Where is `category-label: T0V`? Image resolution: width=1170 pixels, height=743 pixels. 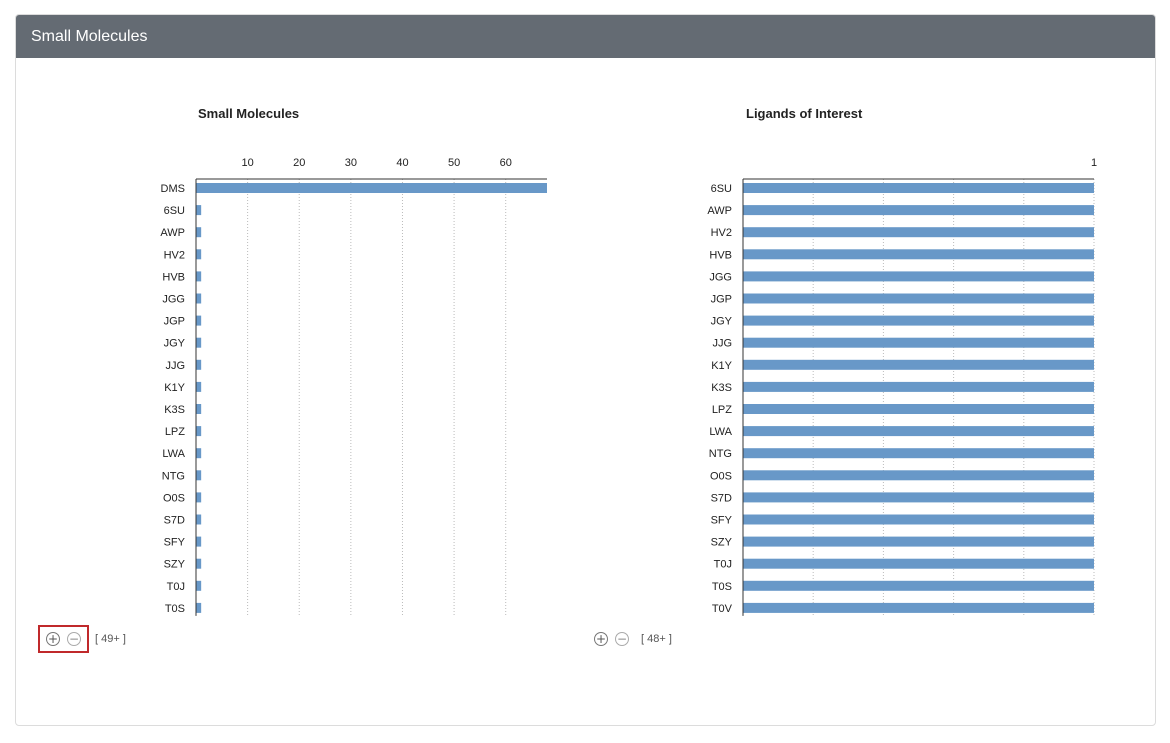
category-label: T0V is located at coordinates (722, 609).